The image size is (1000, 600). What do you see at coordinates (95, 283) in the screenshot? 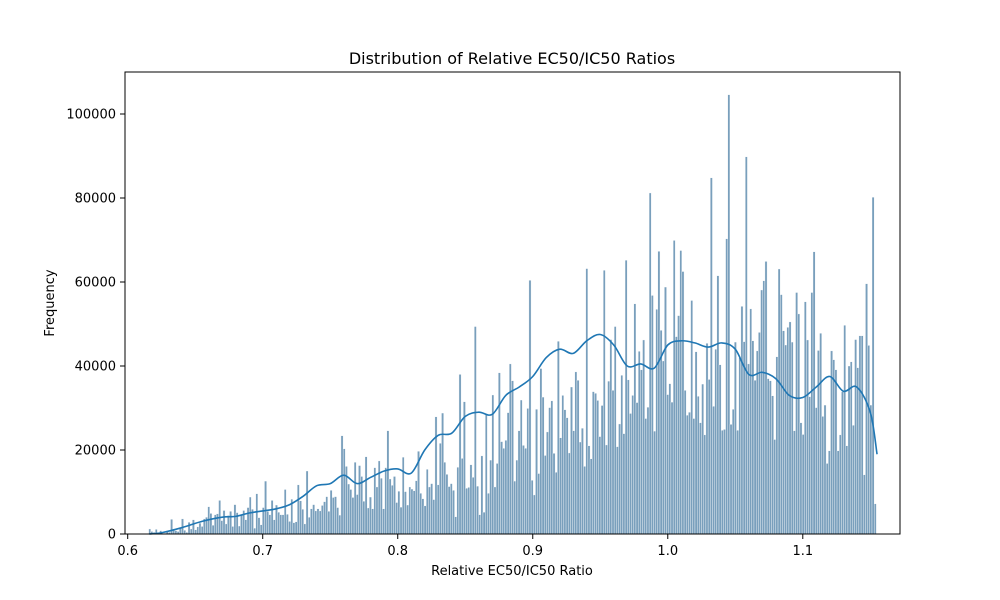
I see `y-tick-label: 60000` at bounding box center [95, 283].